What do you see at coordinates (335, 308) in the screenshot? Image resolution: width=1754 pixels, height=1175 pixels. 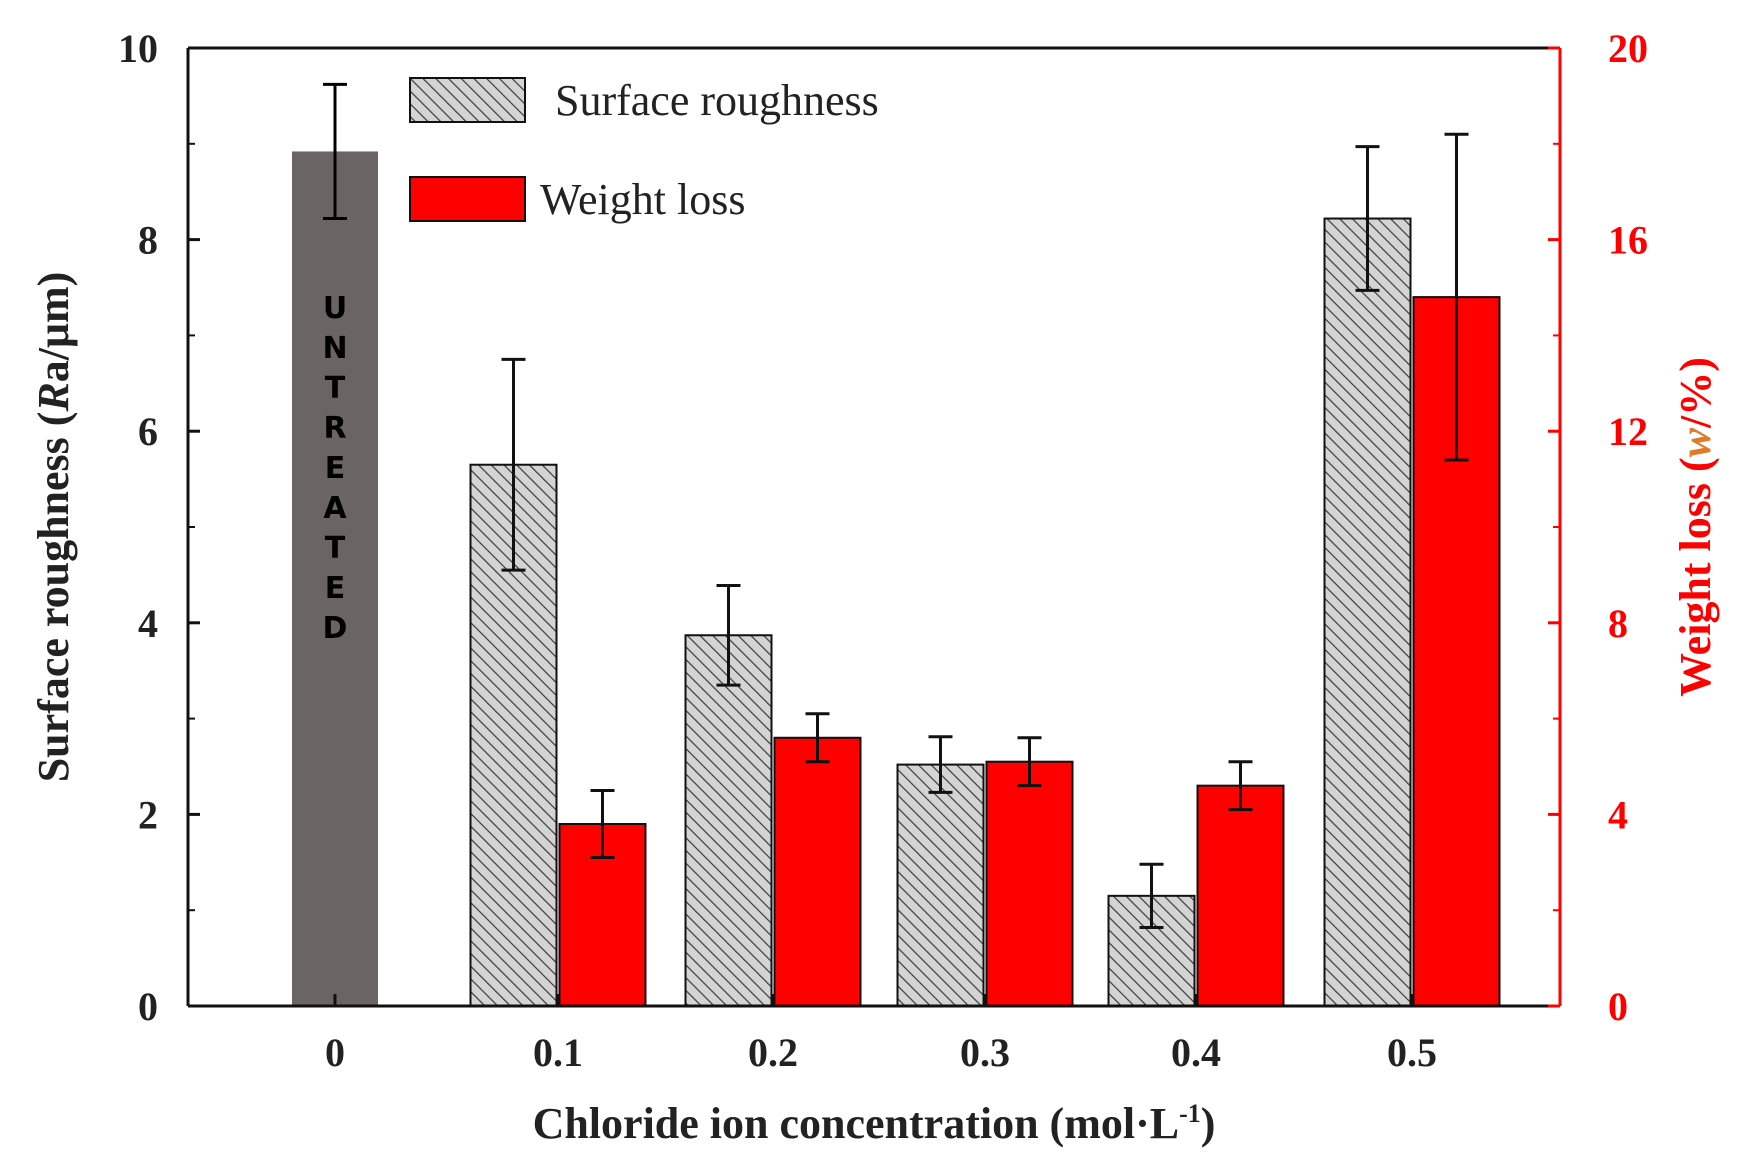 I see `untreated-label-letter: U` at bounding box center [335, 308].